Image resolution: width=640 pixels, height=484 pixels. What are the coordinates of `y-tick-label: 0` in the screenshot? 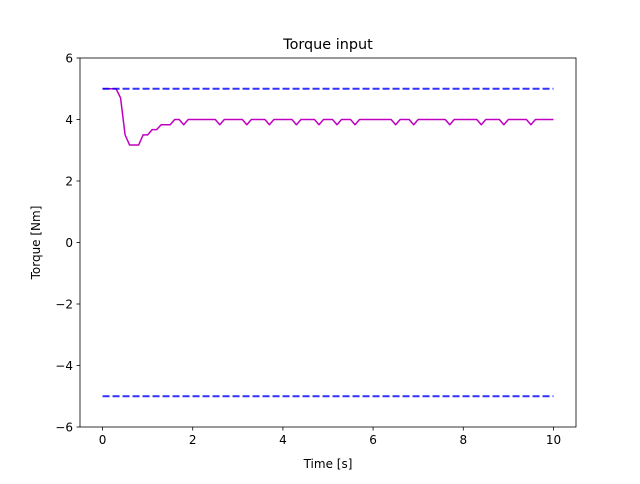 It's located at (69, 243).